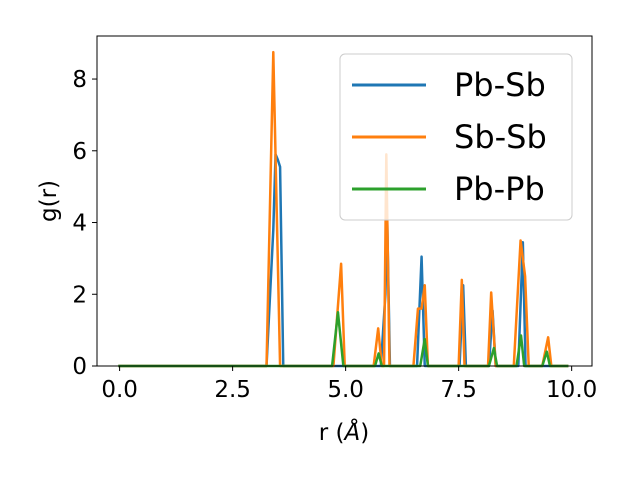  I want to click on y-tick-label: 2, so click(79, 295).